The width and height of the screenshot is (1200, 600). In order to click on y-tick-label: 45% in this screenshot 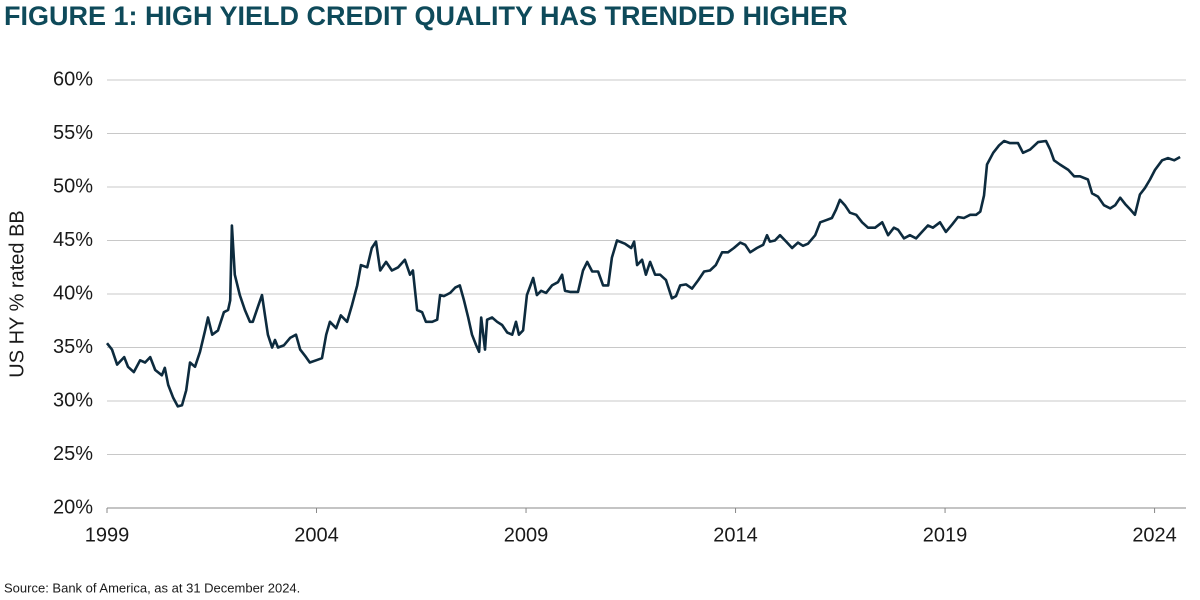, I will do `click(73, 240)`.